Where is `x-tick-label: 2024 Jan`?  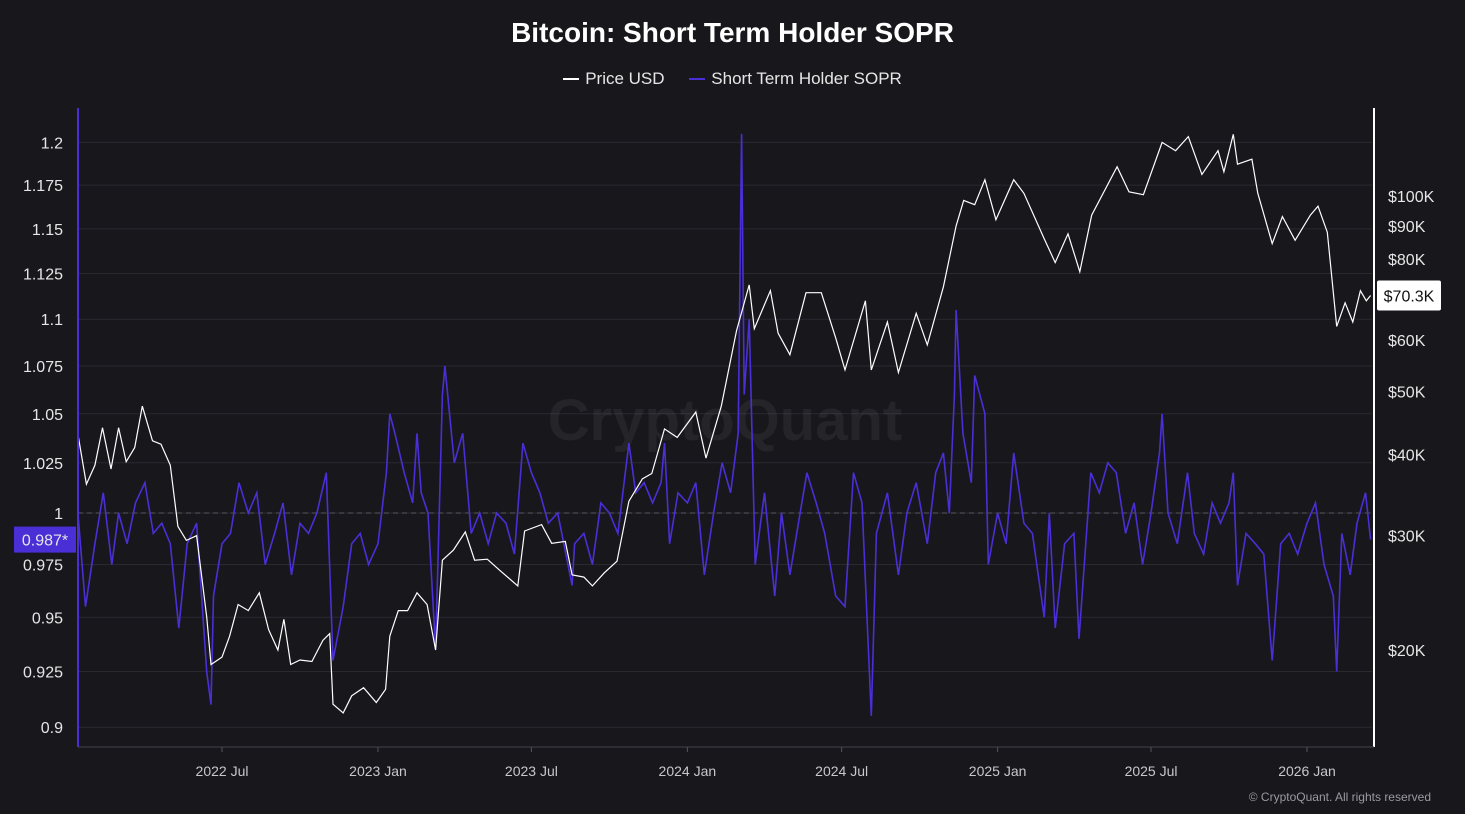 x-tick-label: 2024 Jan is located at coordinates (688, 771).